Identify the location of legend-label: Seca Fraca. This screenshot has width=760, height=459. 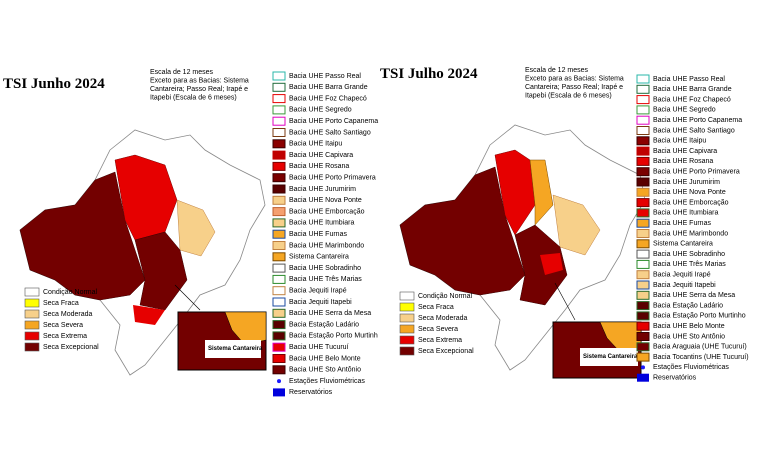
(436, 307).